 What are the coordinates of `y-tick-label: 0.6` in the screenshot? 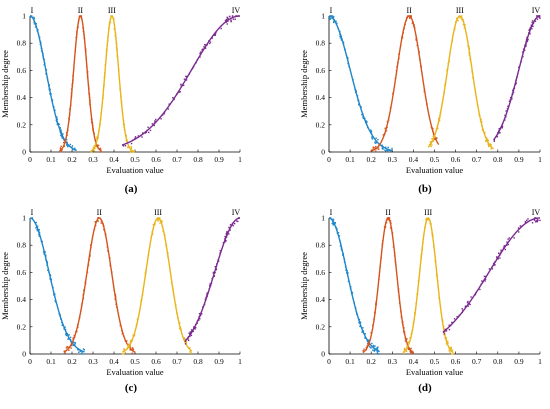 It's located at (321, 272).